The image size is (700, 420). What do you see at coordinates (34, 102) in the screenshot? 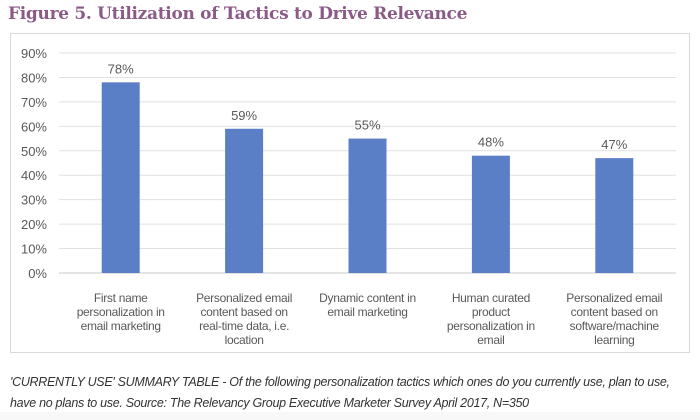
I see `y-tick-label: 70%` at bounding box center [34, 102].